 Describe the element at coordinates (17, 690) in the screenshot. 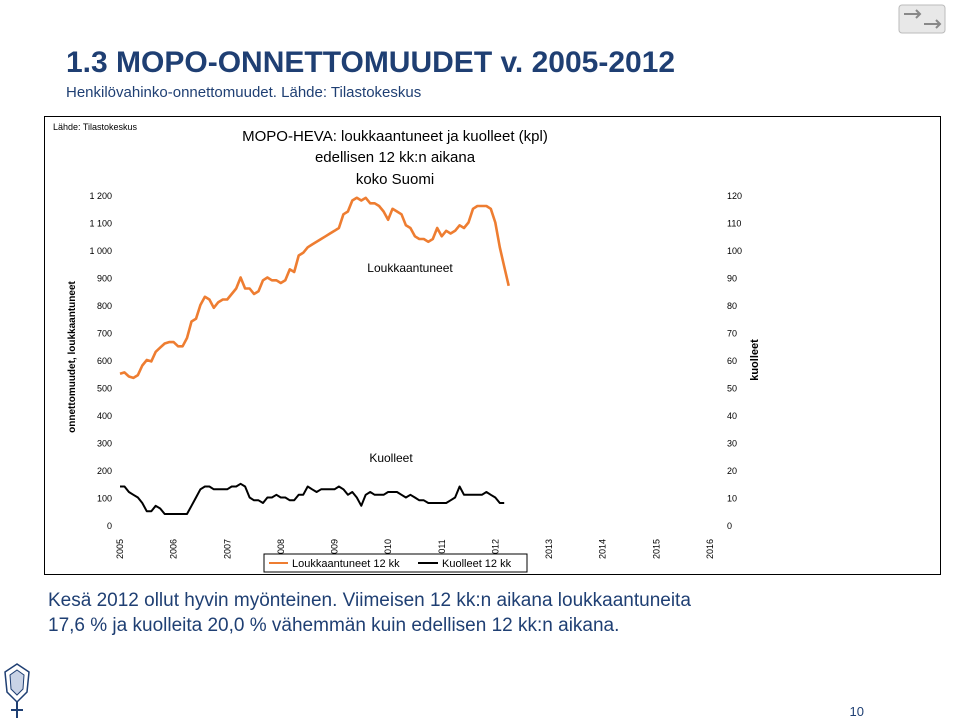

I see `police-emblem-icon` at that location.